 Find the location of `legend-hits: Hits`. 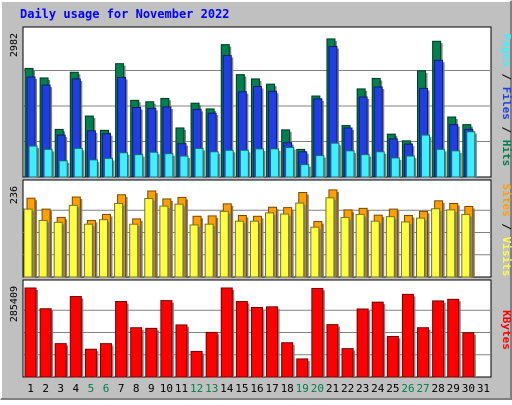

legend-hits: Hits is located at coordinates (506, 153).